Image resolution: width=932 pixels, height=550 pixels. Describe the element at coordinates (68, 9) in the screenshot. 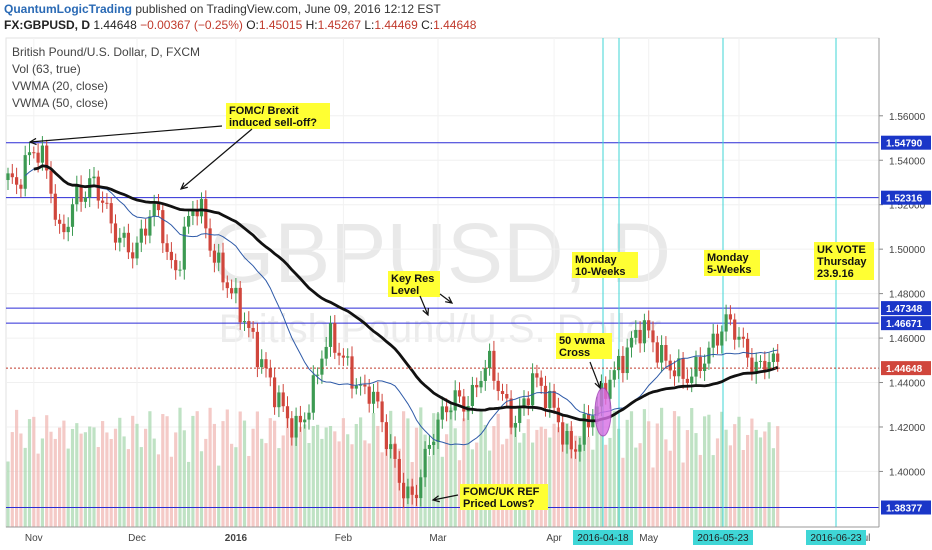

I see `author-link: QuantumLogicTrading` at that location.